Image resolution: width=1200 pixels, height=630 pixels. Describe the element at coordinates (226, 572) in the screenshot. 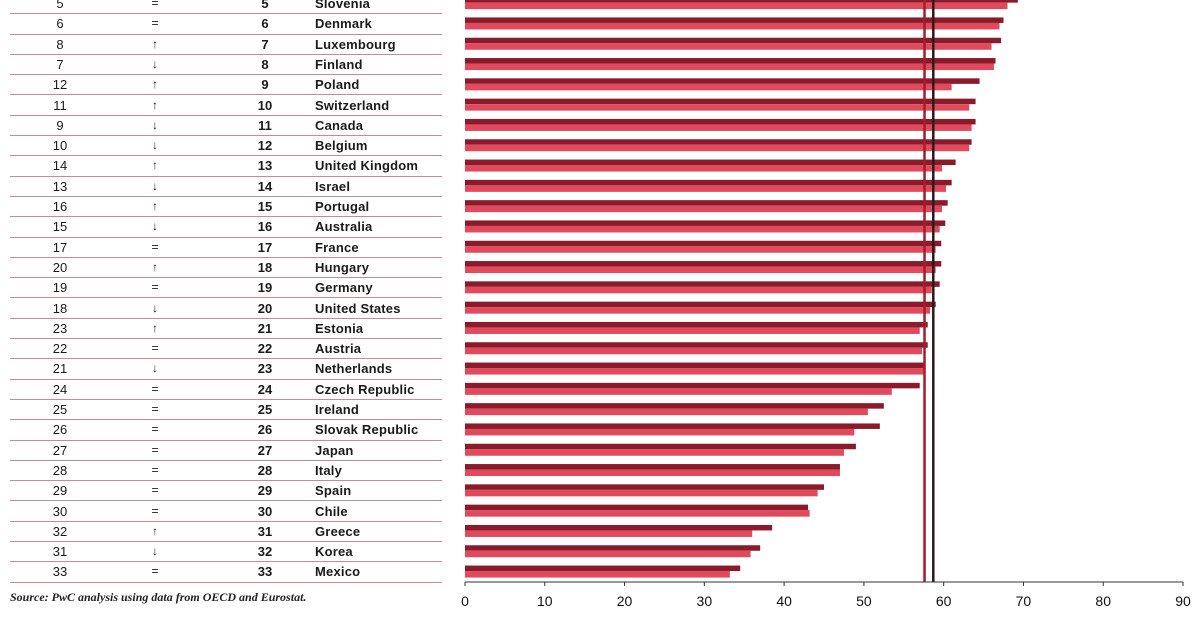

I see `table-row: 33 = 33 Mexico` at that location.